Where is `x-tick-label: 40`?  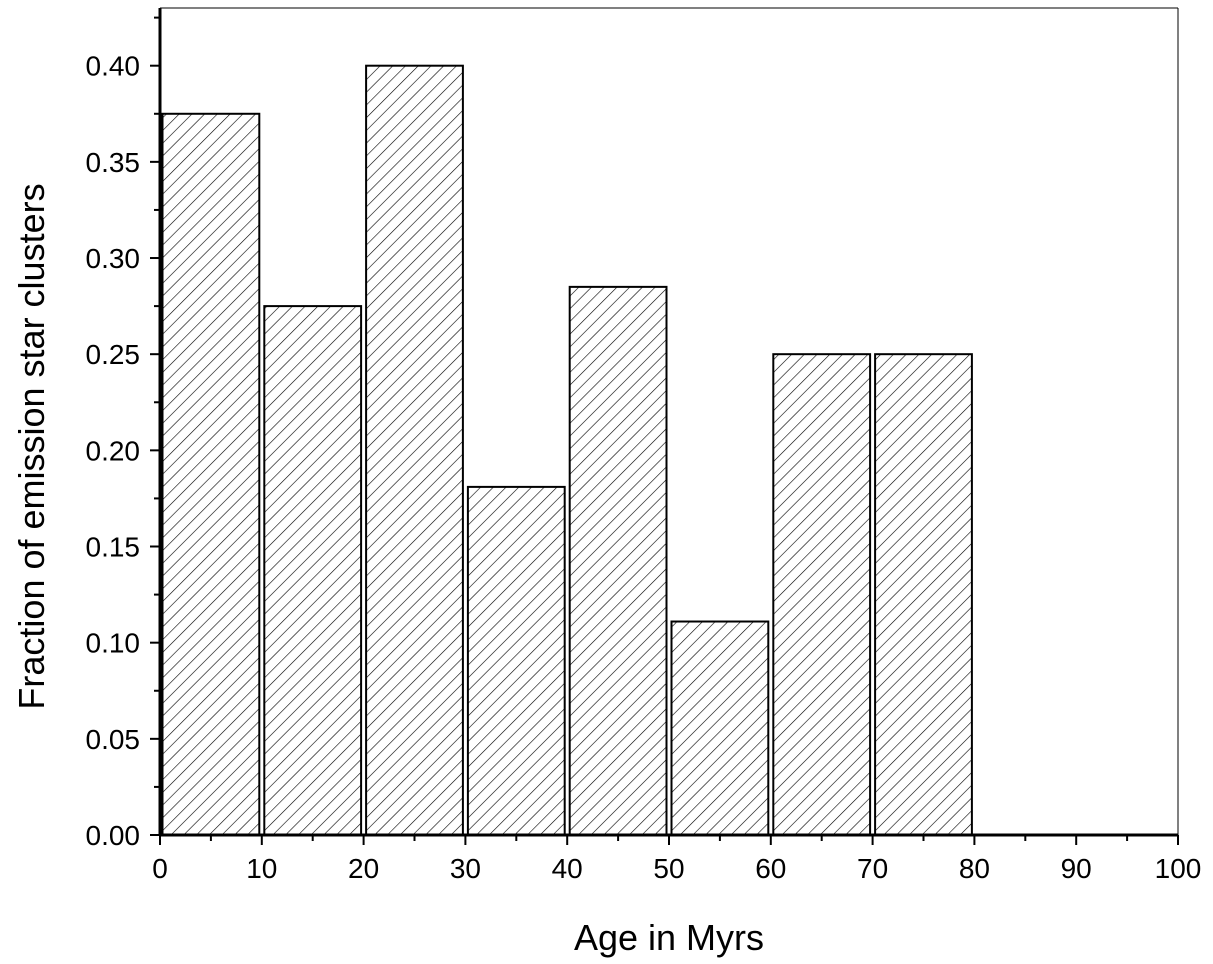
x-tick-label: 40 is located at coordinates (567, 868).